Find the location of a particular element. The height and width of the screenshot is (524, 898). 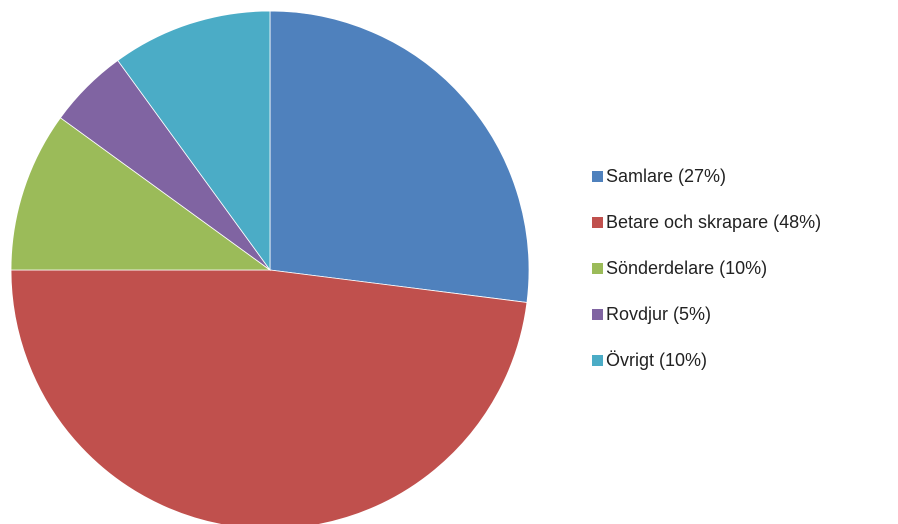

legend-label: Sönderdelare (10%) is located at coordinates (686, 268).